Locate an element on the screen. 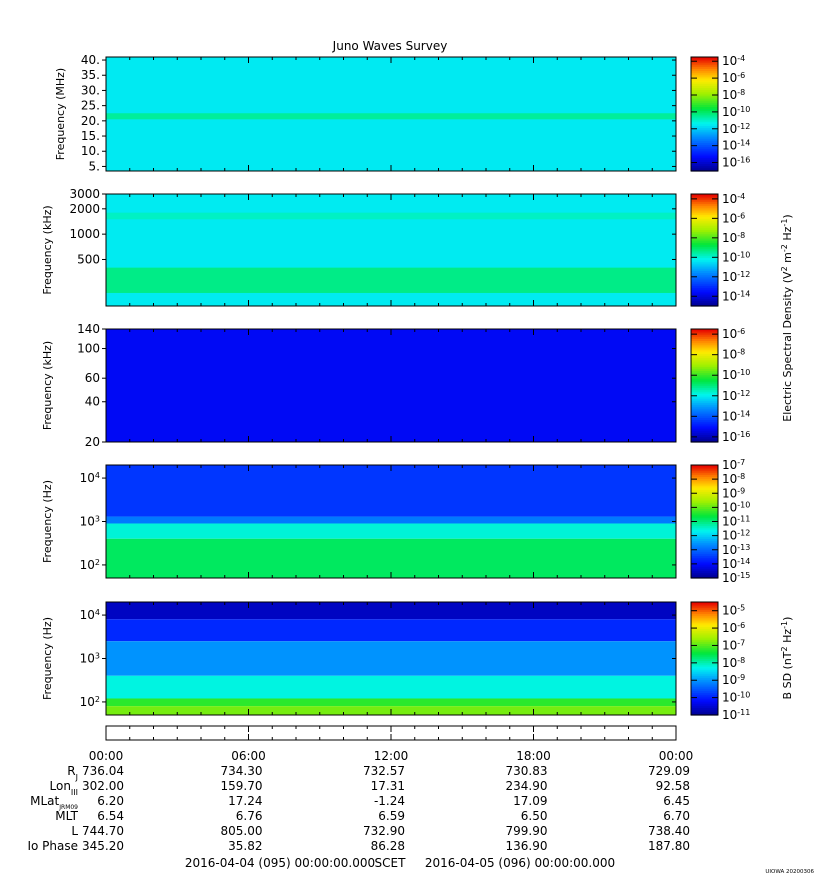 This screenshot has height=880, width=815. colorbar-tick-label: 10⁻⁶ is located at coordinates (733, 628).